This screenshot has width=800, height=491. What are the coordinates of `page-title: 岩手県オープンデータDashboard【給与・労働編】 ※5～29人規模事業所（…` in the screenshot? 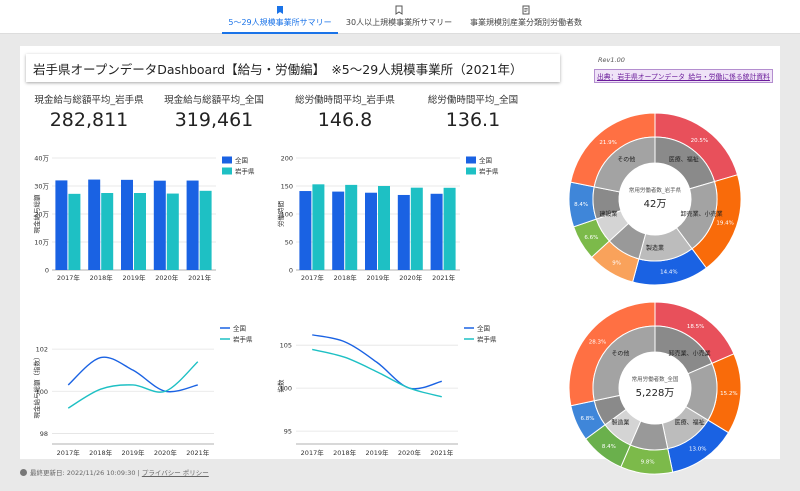 It's located at (293, 68).